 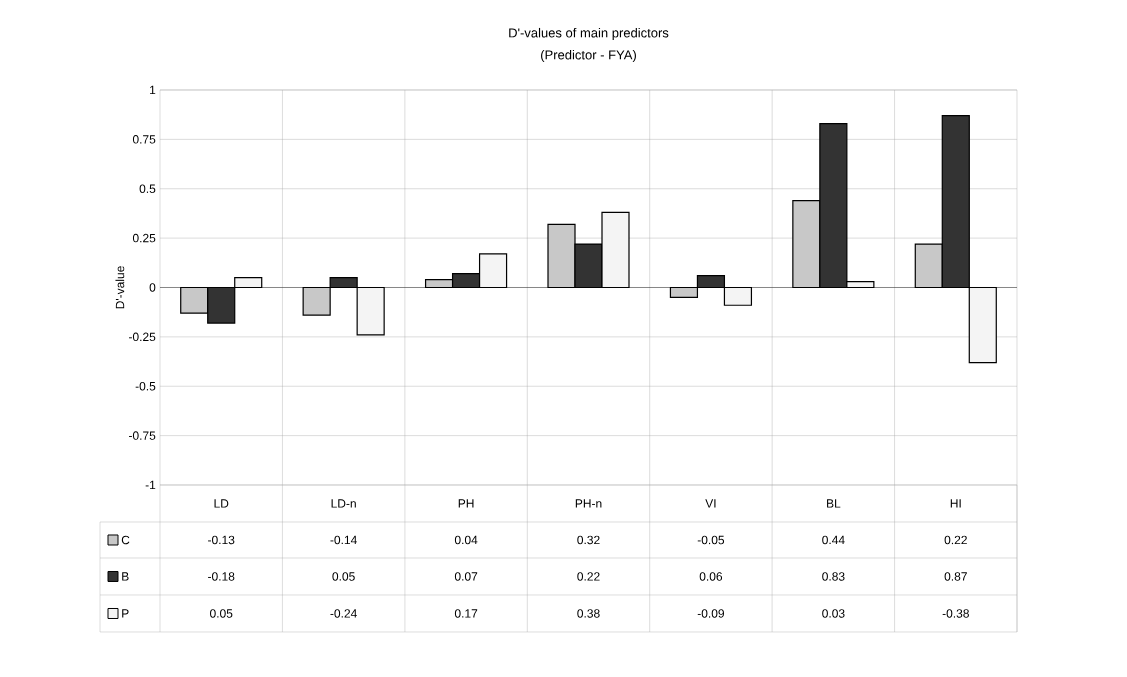 I want to click on data-label: 0.17, so click(x=466, y=613).